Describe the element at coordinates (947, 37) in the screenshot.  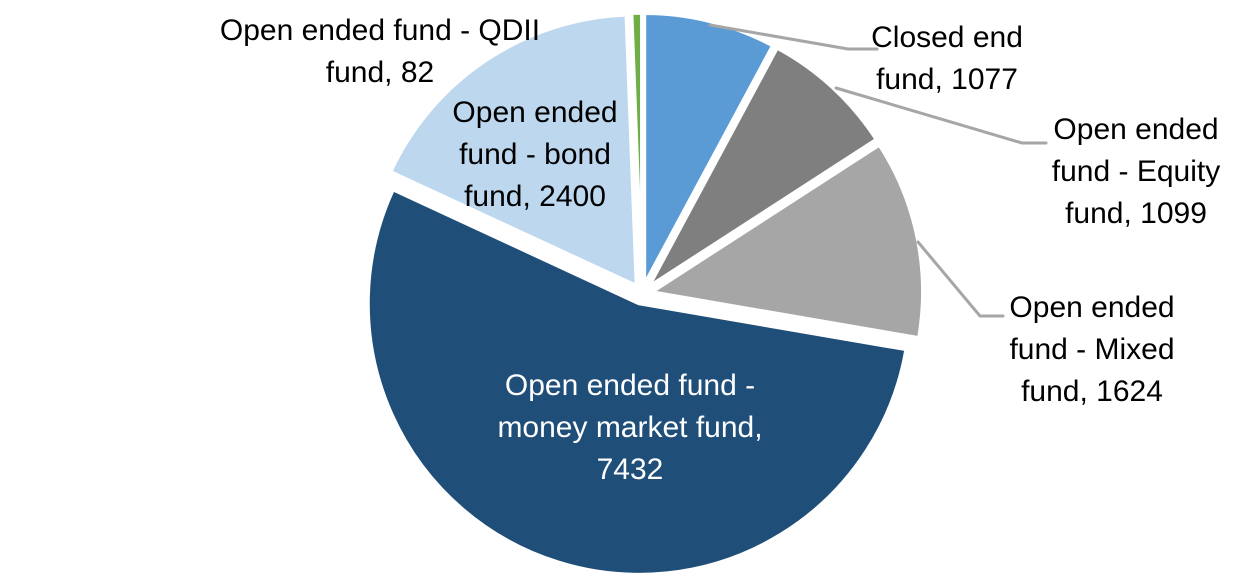
I see `label-line: Closed end` at that location.